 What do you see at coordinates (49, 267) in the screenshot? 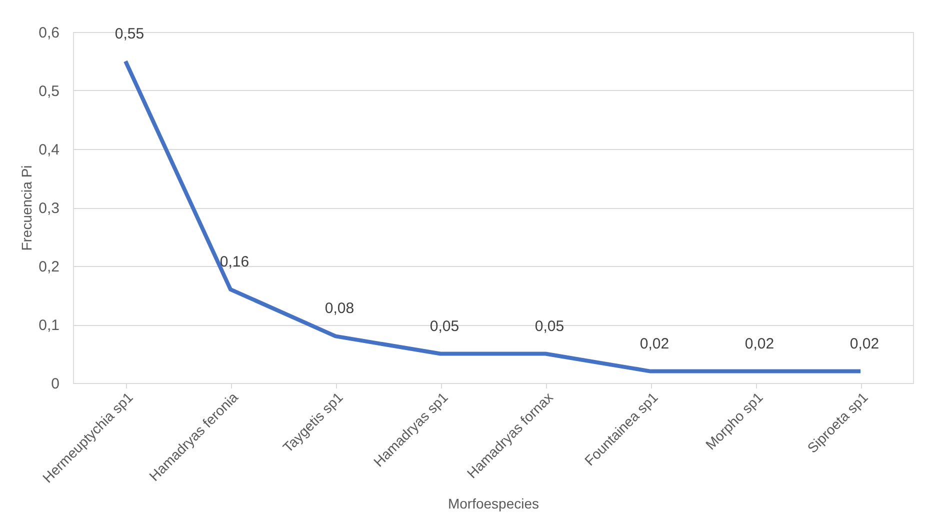
I see `y-tick-label: 0,2` at bounding box center [49, 267].